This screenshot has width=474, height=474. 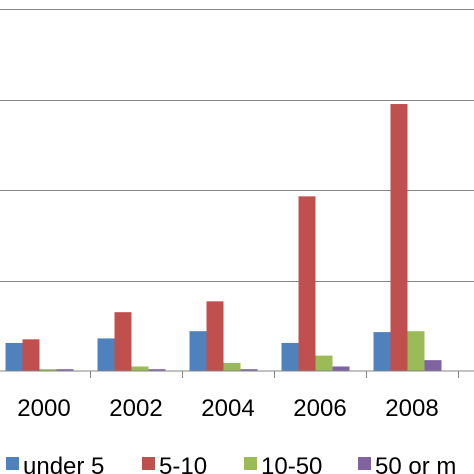 What do you see at coordinates (415, 463) in the screenshot?
I see `legend-label-50-or-m: 50 or m` at bounding box center [415, 463].